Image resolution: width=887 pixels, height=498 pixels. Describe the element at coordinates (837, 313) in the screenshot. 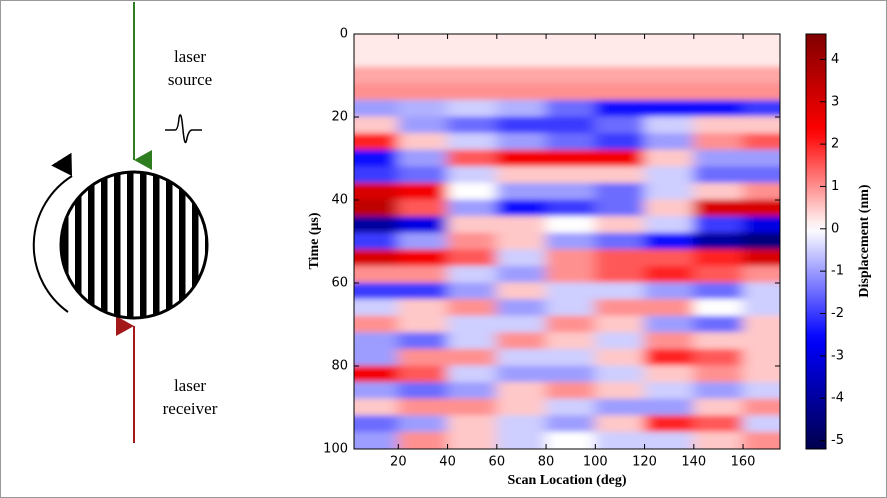

I see `colorbar-tick-label: -2` at that location.